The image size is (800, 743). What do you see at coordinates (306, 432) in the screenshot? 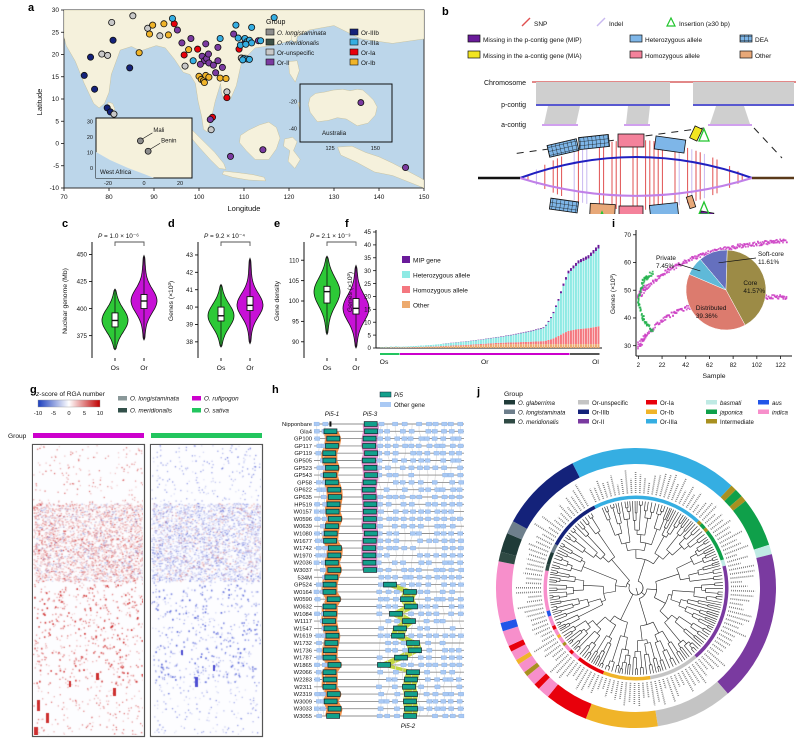
I see `row-label: Gla4` at bounding box center [306, 432].